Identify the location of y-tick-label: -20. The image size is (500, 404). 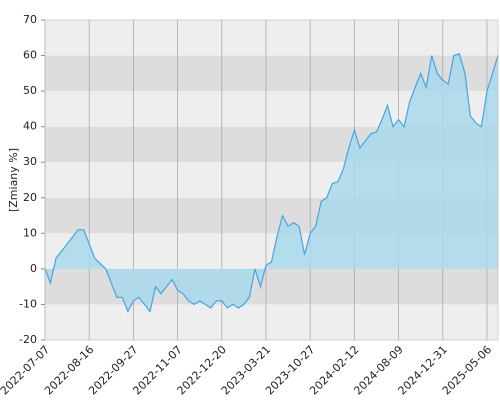
(28, 339).